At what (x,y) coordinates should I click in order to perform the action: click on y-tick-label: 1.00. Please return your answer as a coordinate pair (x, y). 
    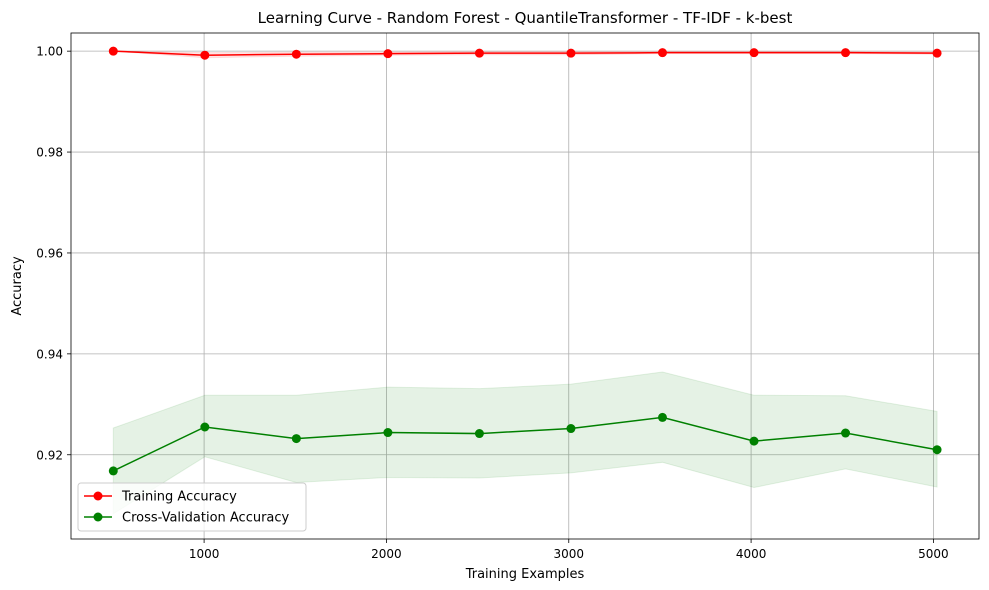
    Looking at the image, I should click on (49, 52).